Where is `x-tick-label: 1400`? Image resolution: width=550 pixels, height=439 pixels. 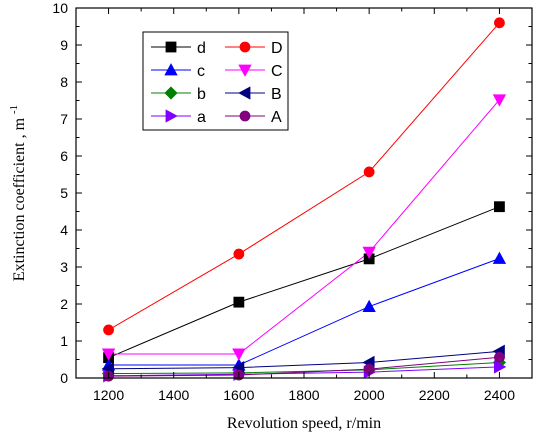 x-tick-label: 1400 is located at coordinates (173, 395).